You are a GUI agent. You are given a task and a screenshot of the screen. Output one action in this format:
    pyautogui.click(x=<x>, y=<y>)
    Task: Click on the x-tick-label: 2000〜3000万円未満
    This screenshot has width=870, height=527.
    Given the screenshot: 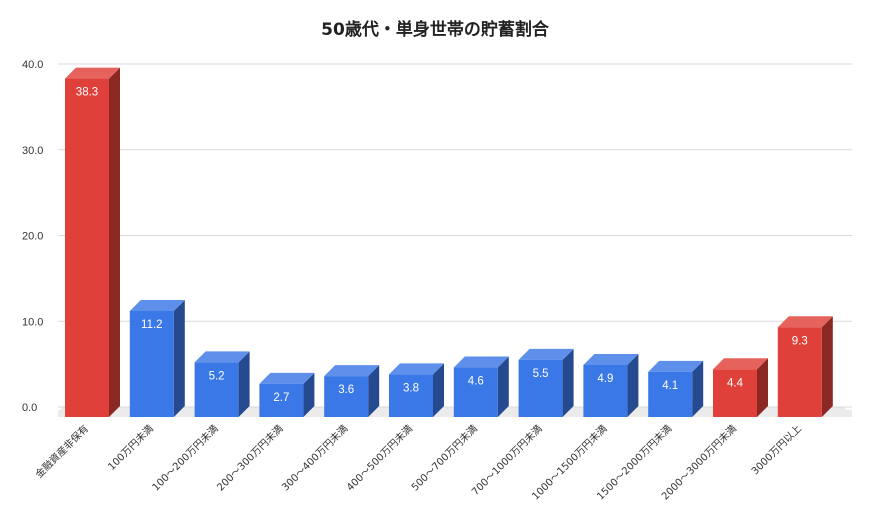 What is the action you would take?
    pyautogui.click(x=699, y=463)
    